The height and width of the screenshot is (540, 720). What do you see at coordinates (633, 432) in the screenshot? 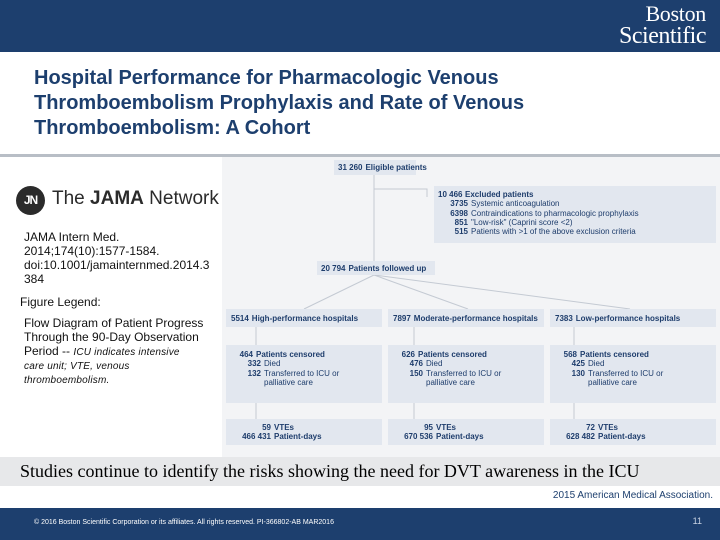
I see `low-performance-vte-box: 72 VTEs 628 482 Patient-days` at bounding box center [633, 432].